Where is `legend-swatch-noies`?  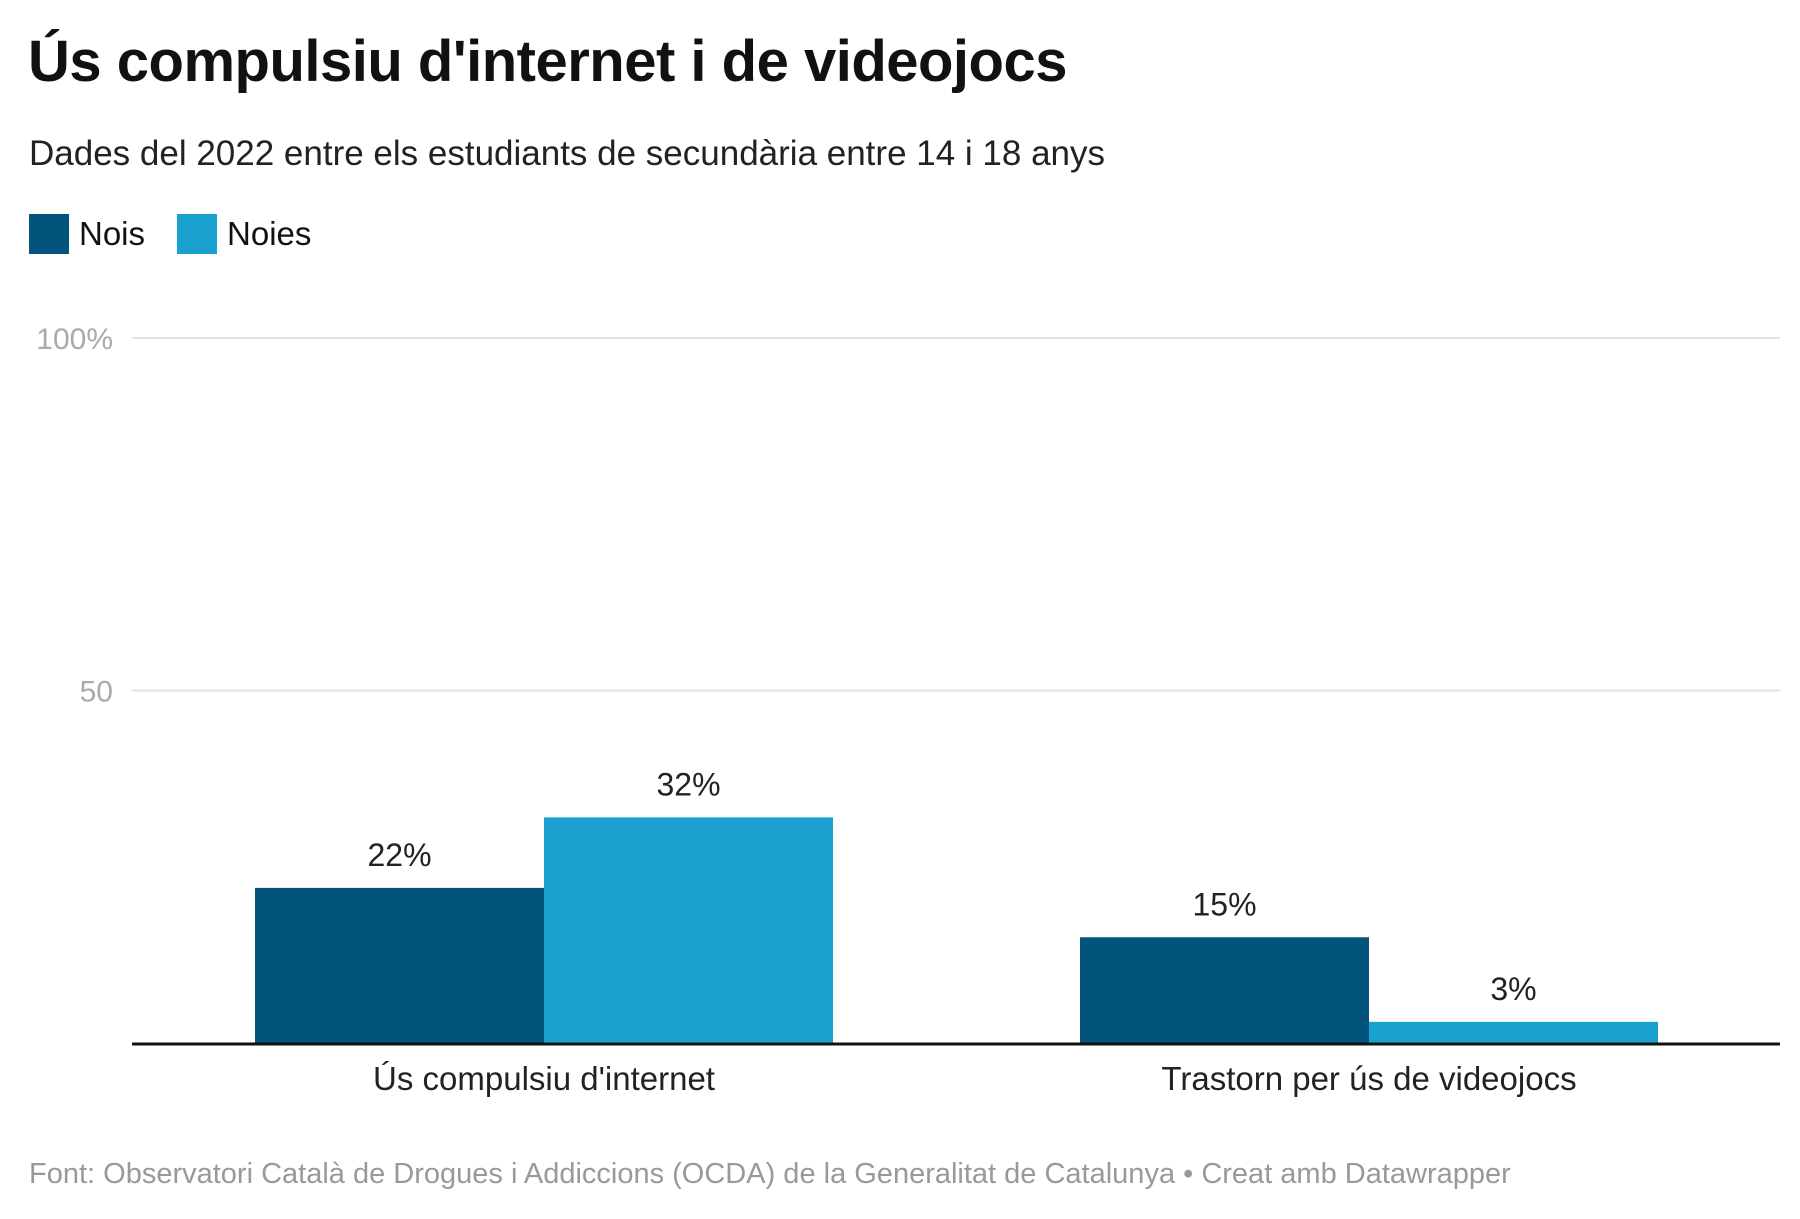
legend-swatch-noies is located at coordinates (197, 234).